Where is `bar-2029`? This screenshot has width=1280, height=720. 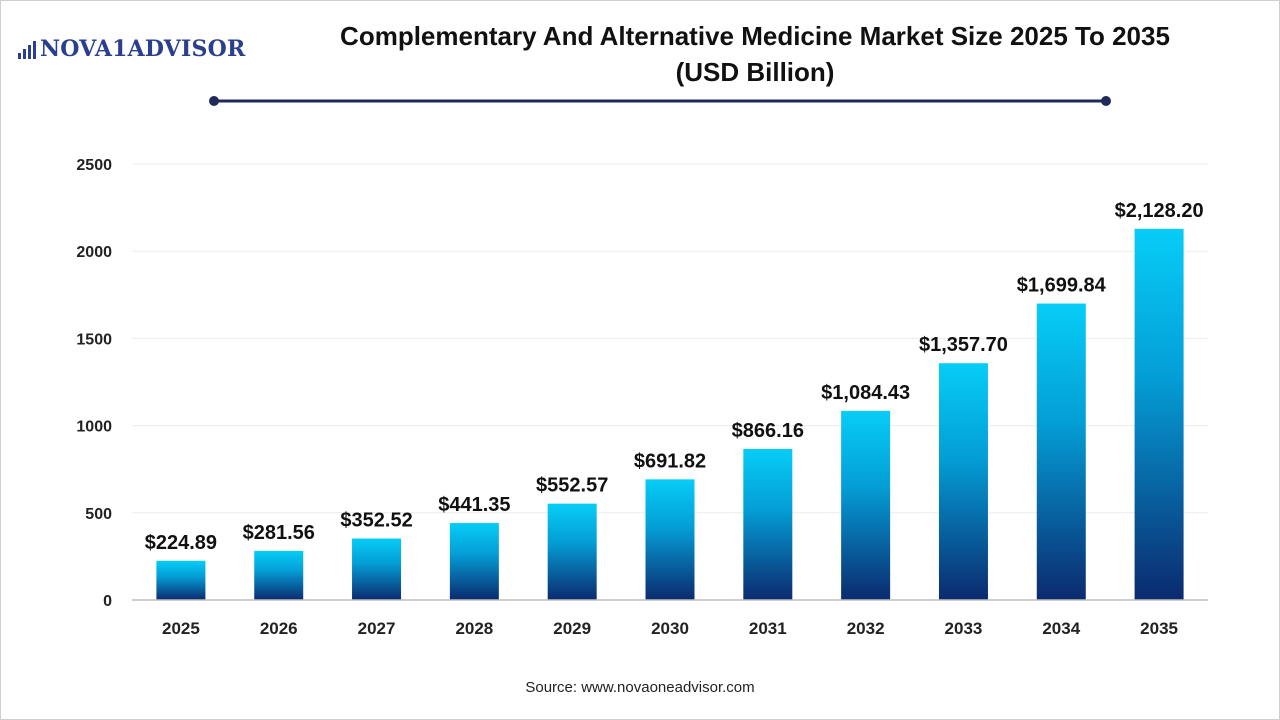 bar-2029 is located at coordinates (572, 551).